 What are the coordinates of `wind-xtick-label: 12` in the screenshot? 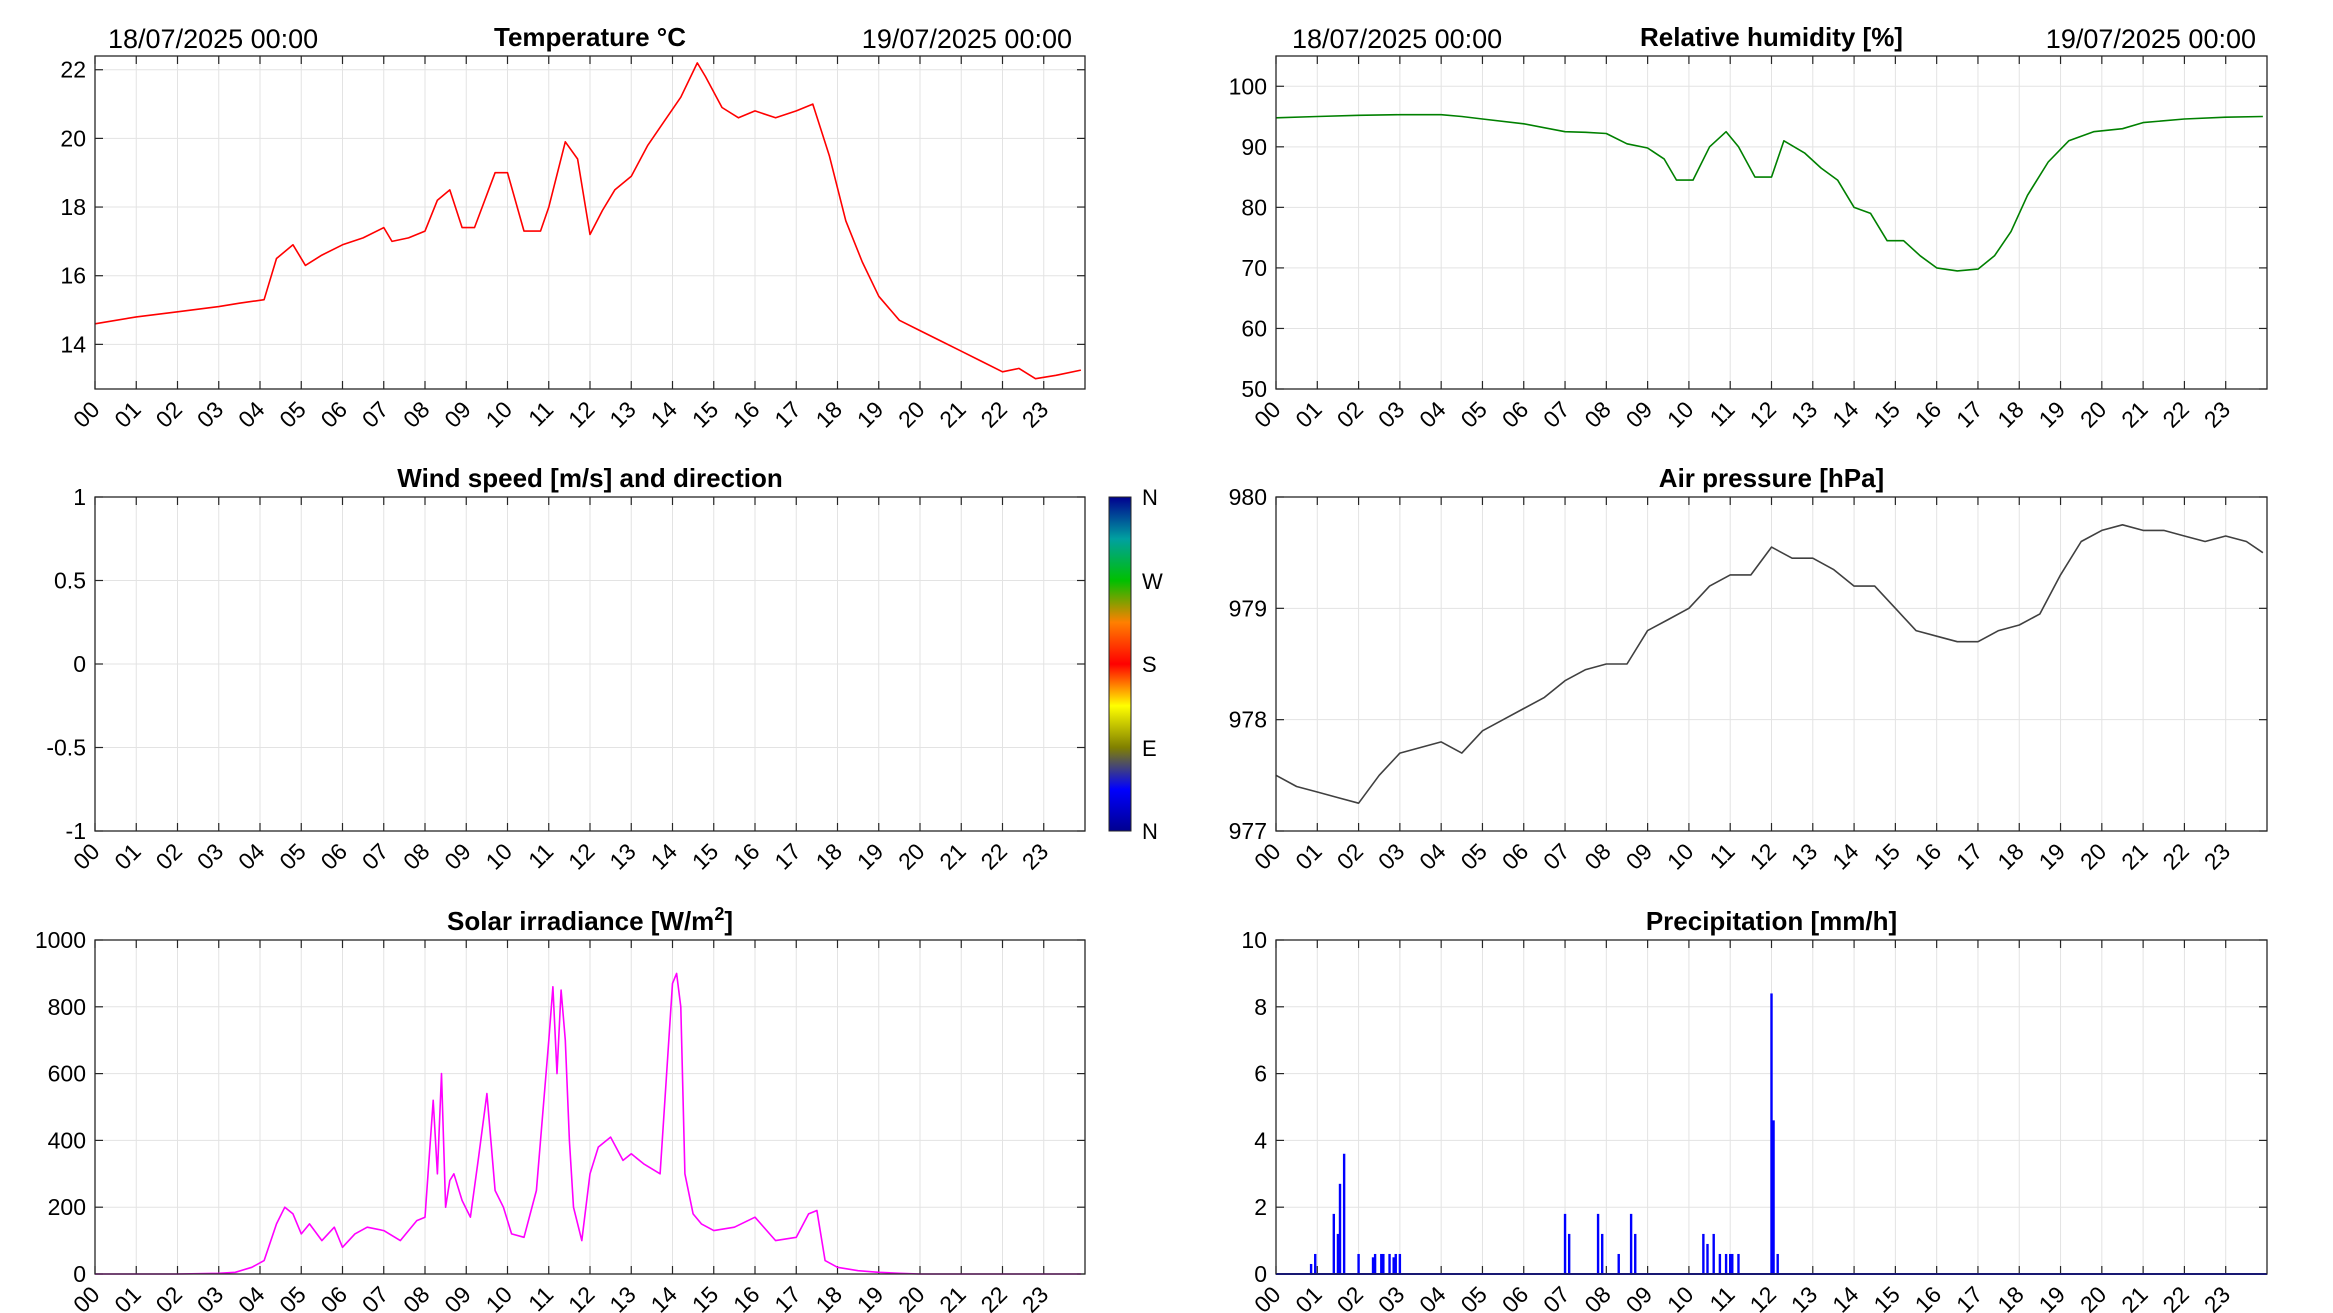 It's located at (581, 856).